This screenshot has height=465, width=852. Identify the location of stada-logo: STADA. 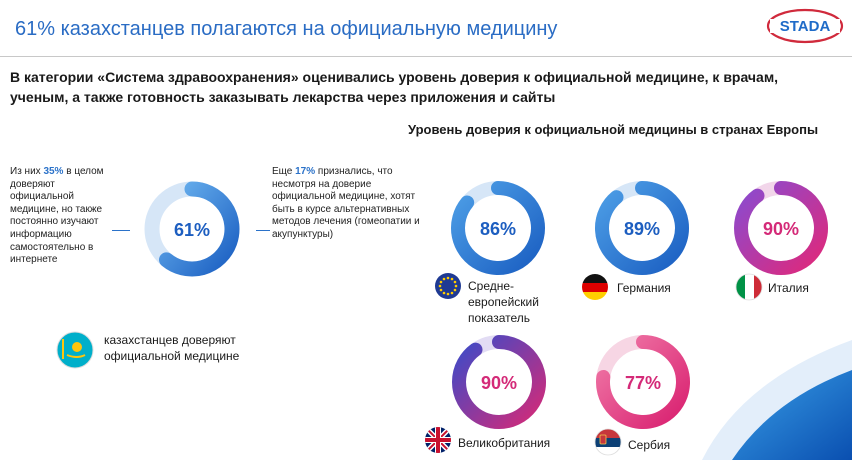
(805, 26).